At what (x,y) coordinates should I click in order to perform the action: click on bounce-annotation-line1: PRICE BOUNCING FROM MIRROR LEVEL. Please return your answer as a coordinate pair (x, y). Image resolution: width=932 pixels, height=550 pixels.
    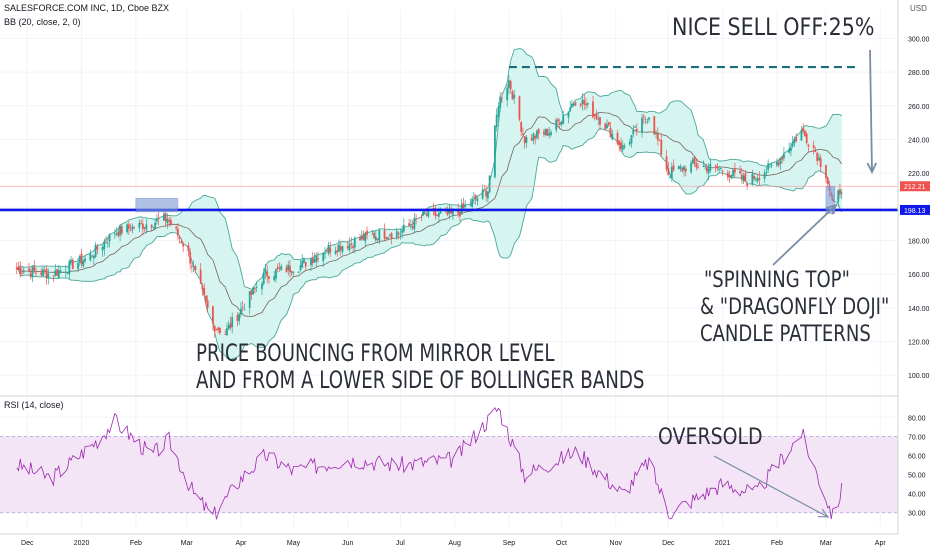
    Looking at the image, I should click on (375, 353).